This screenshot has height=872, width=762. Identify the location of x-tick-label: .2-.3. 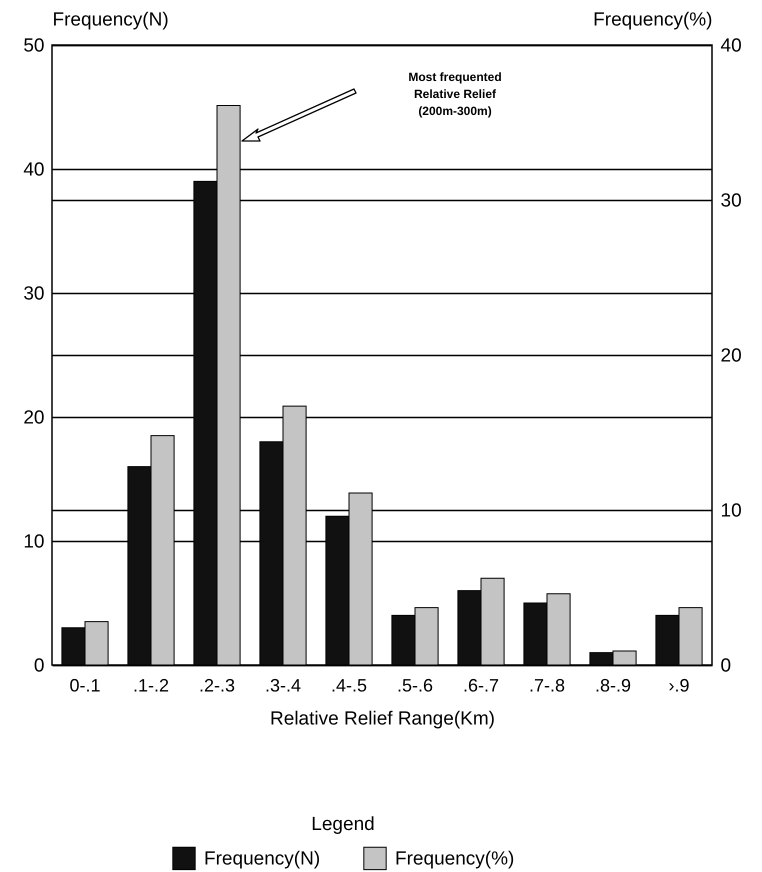
(217, 686).